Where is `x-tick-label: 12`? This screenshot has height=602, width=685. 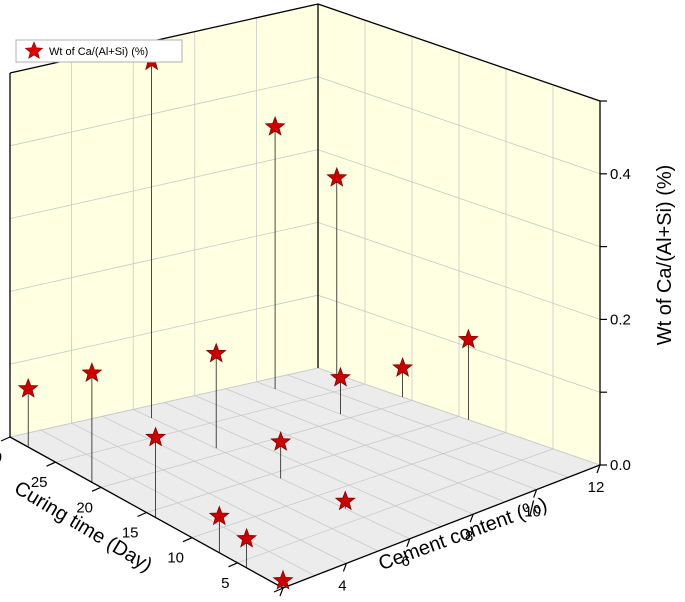 x-tick-label: 12 is located at coordinates (596, 487).